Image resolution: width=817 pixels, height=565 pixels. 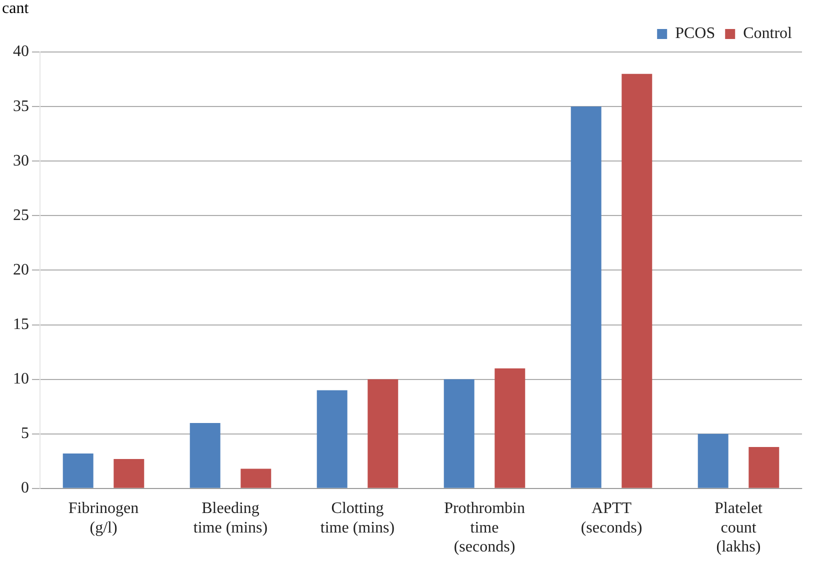 I want to click on y-tick-label: 15, so click(x=21, y=324).